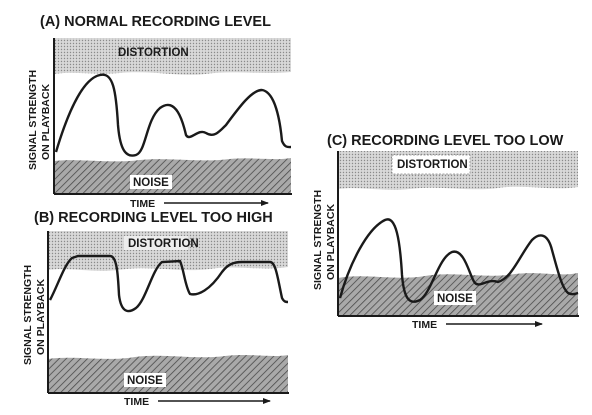 The width and height of the screenshot is (592, 415). Describe the element at coordinates (155, 22) in the screenshot. I see `panel-a-title: (A) NORMAL RECORDING LEVEL` at that location.